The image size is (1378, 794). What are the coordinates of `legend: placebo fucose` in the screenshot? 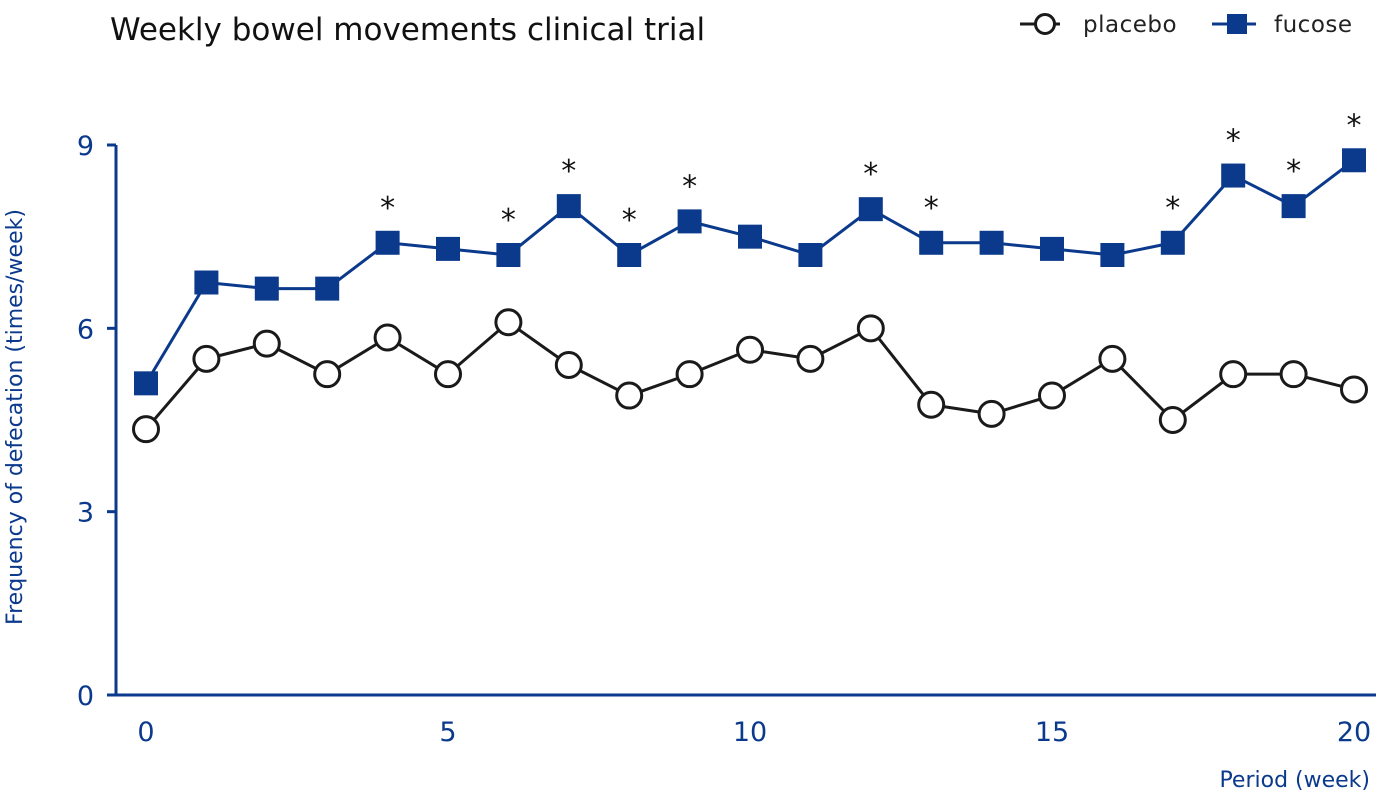 It's located at (1186, 25).